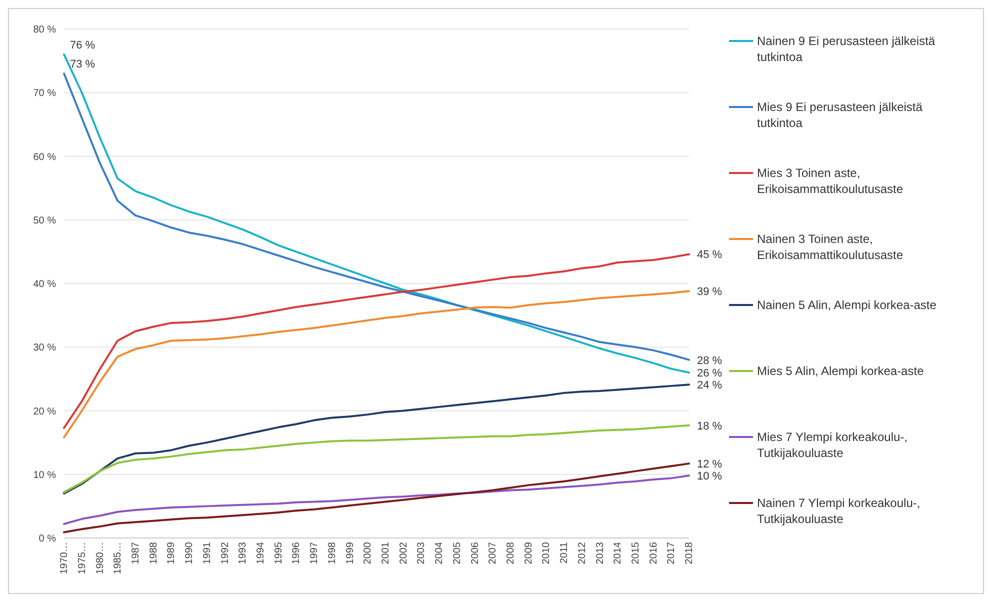  What do you see at coordinates (136, 553) in the screenshot?
I see `x-tick-label: 1987` at bounding box center [136, 553].